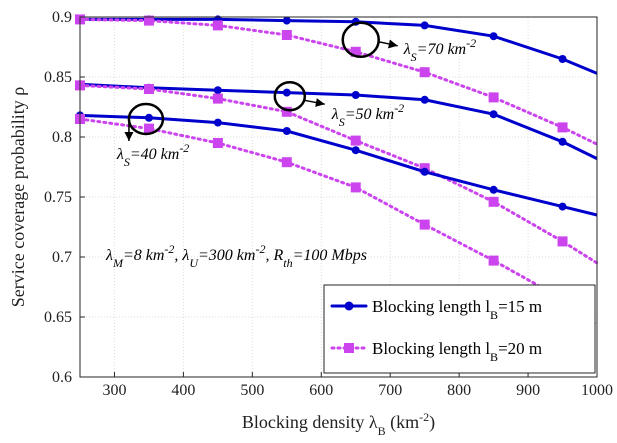 This screenshot has width=617, height=443. Describe the element at coordinates (58, 77) in the screenshot. I see `y-tick-label: 0.85` at that location.